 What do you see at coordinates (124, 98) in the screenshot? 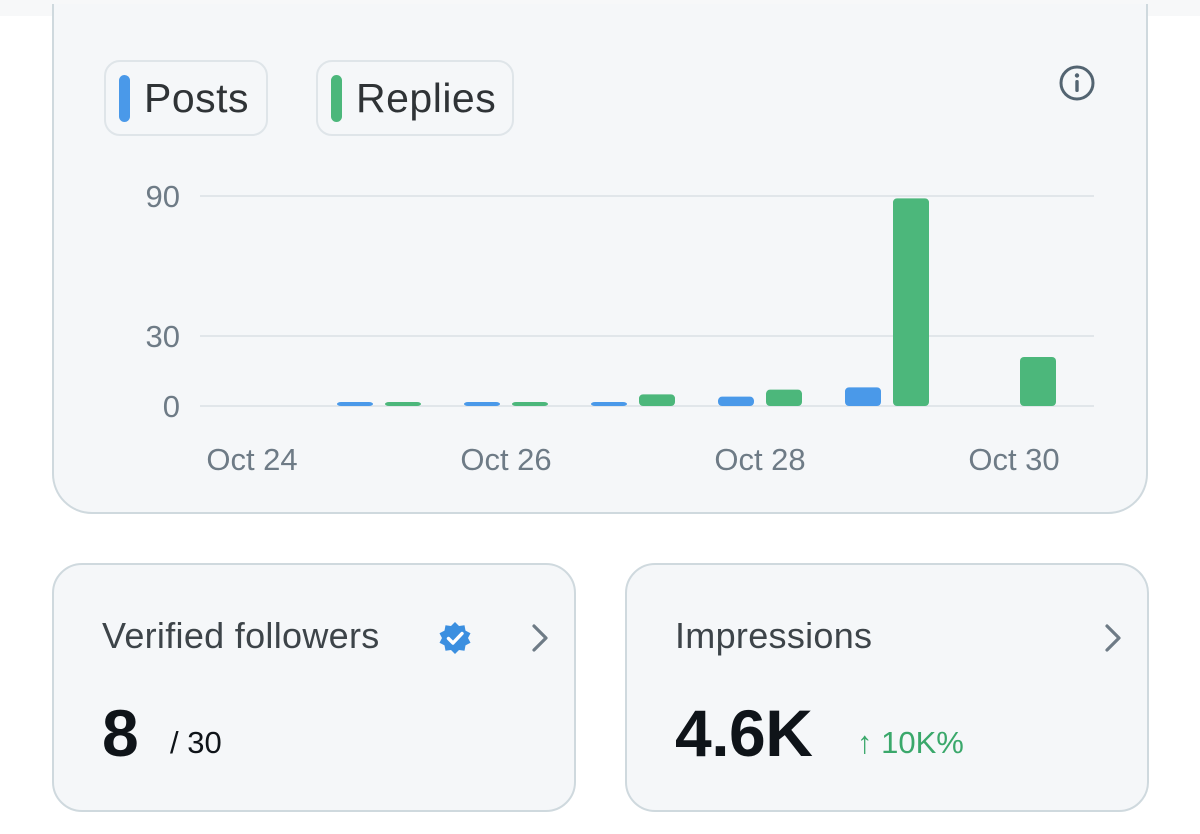
I see `legend-posts-swatch` at bounding box center [124, 98].